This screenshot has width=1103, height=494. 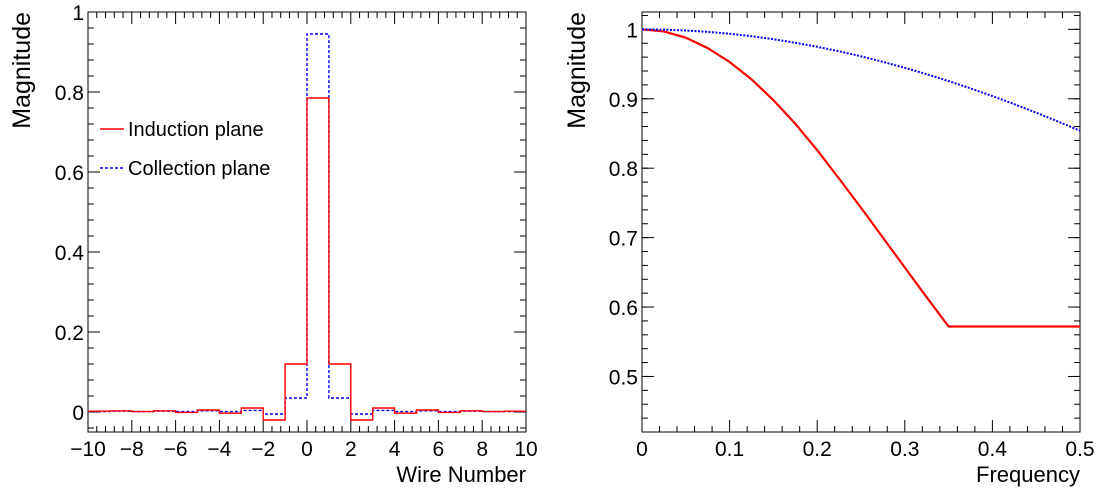 I want to click on x-tick-label: 0.5, so click(x=1079, y=449).